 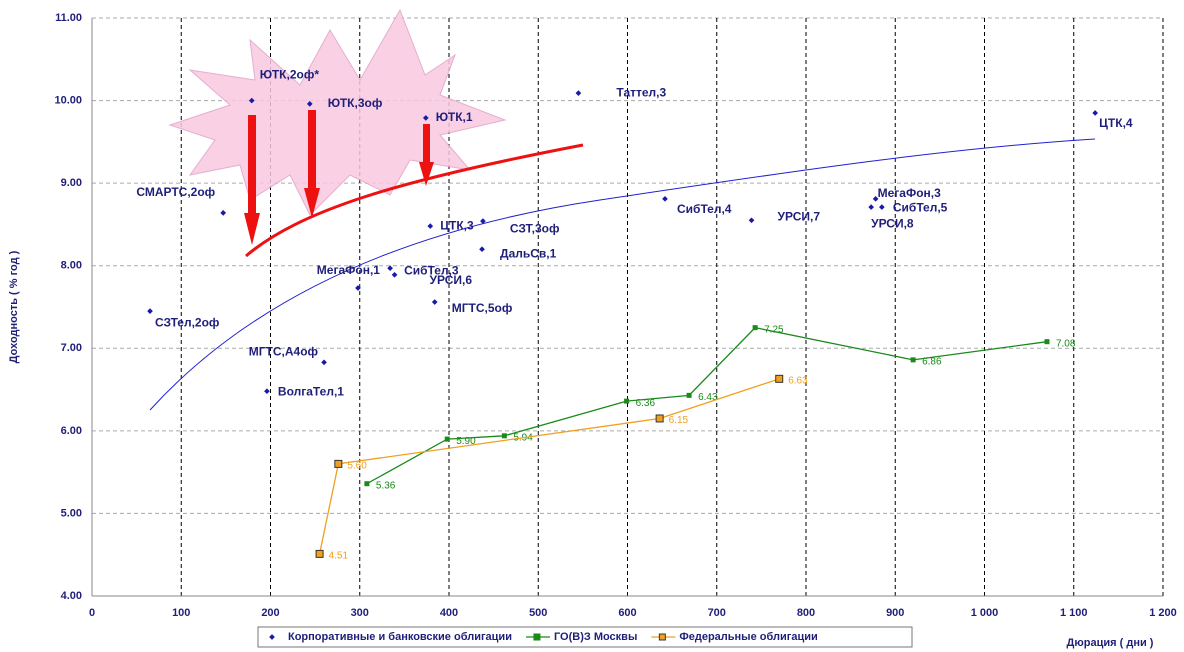 I want to click on point-label: УРСИ,8, so click(x=892, y=223).